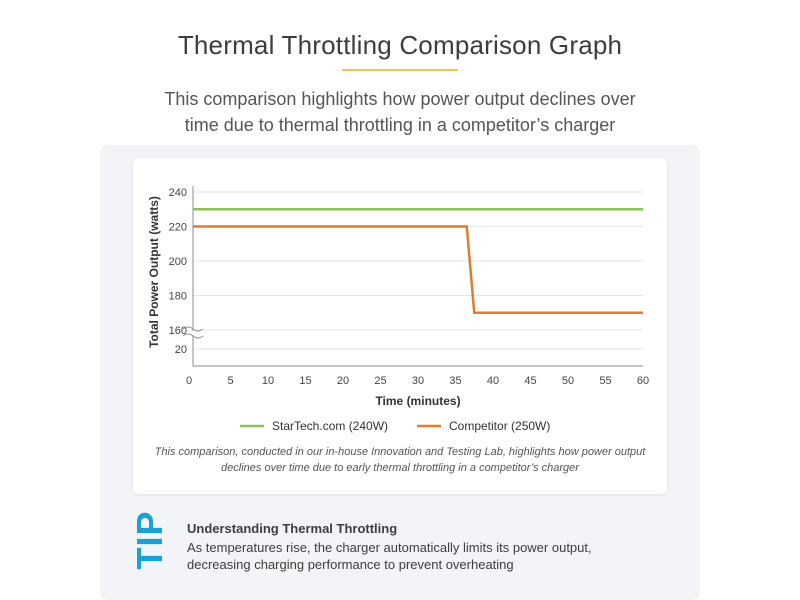 This screenshot has width=800, height=600. Describe the element at coordinates (400, 45) in the screenshot. I see `page-title: Thermal Throttling Comparison Graph` at that location.